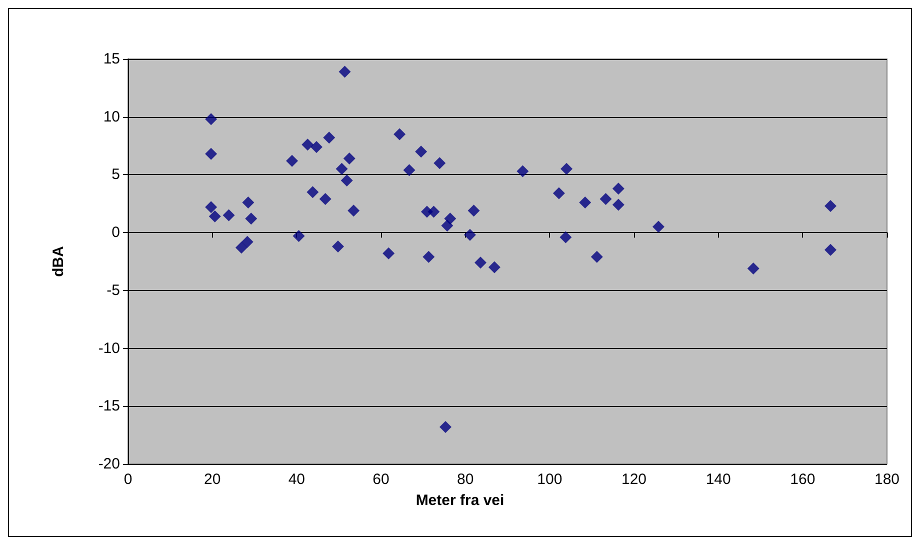 This screenshot has width=920, height=545. Describe the element at coordinates (116, 233) in the screenshot. I see `y-tick-label: 0` at that location.